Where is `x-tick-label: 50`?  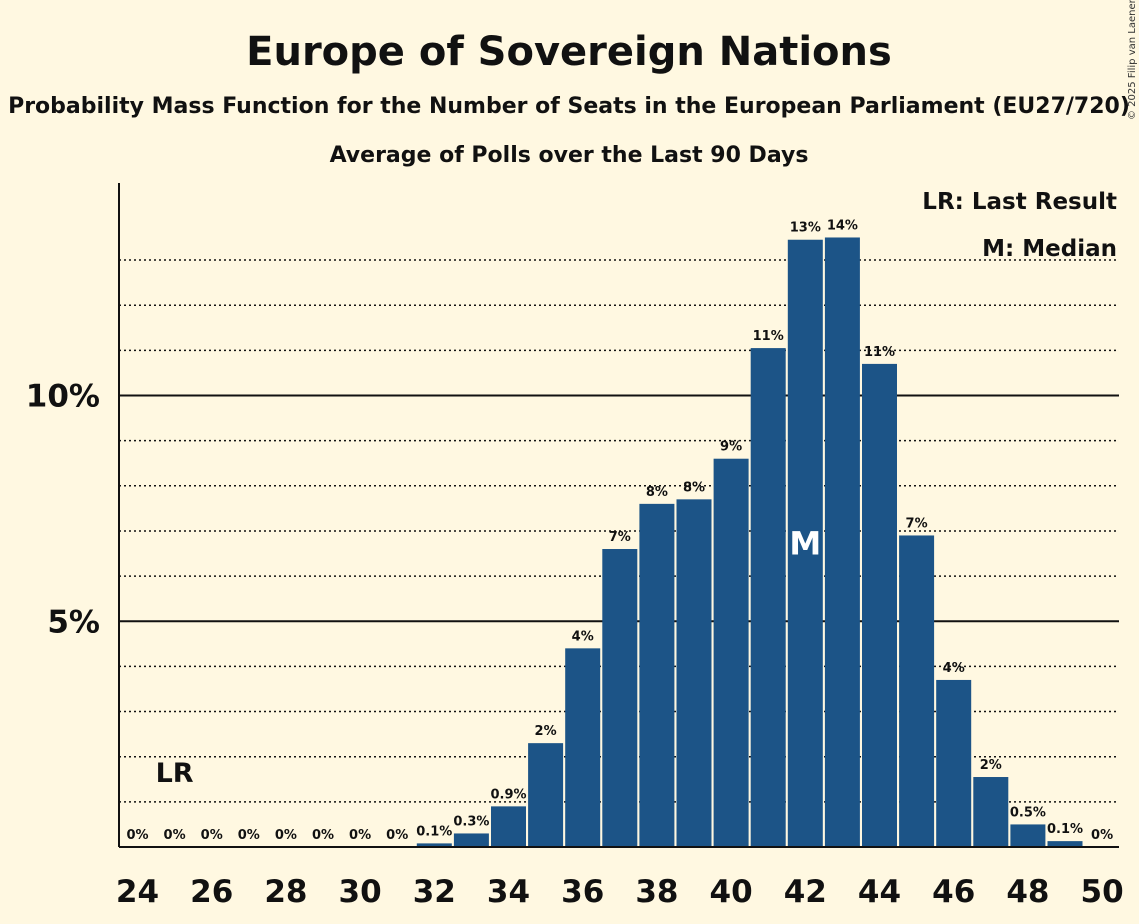
x-tick-label: 50 is located at coordinates (1102, 892).